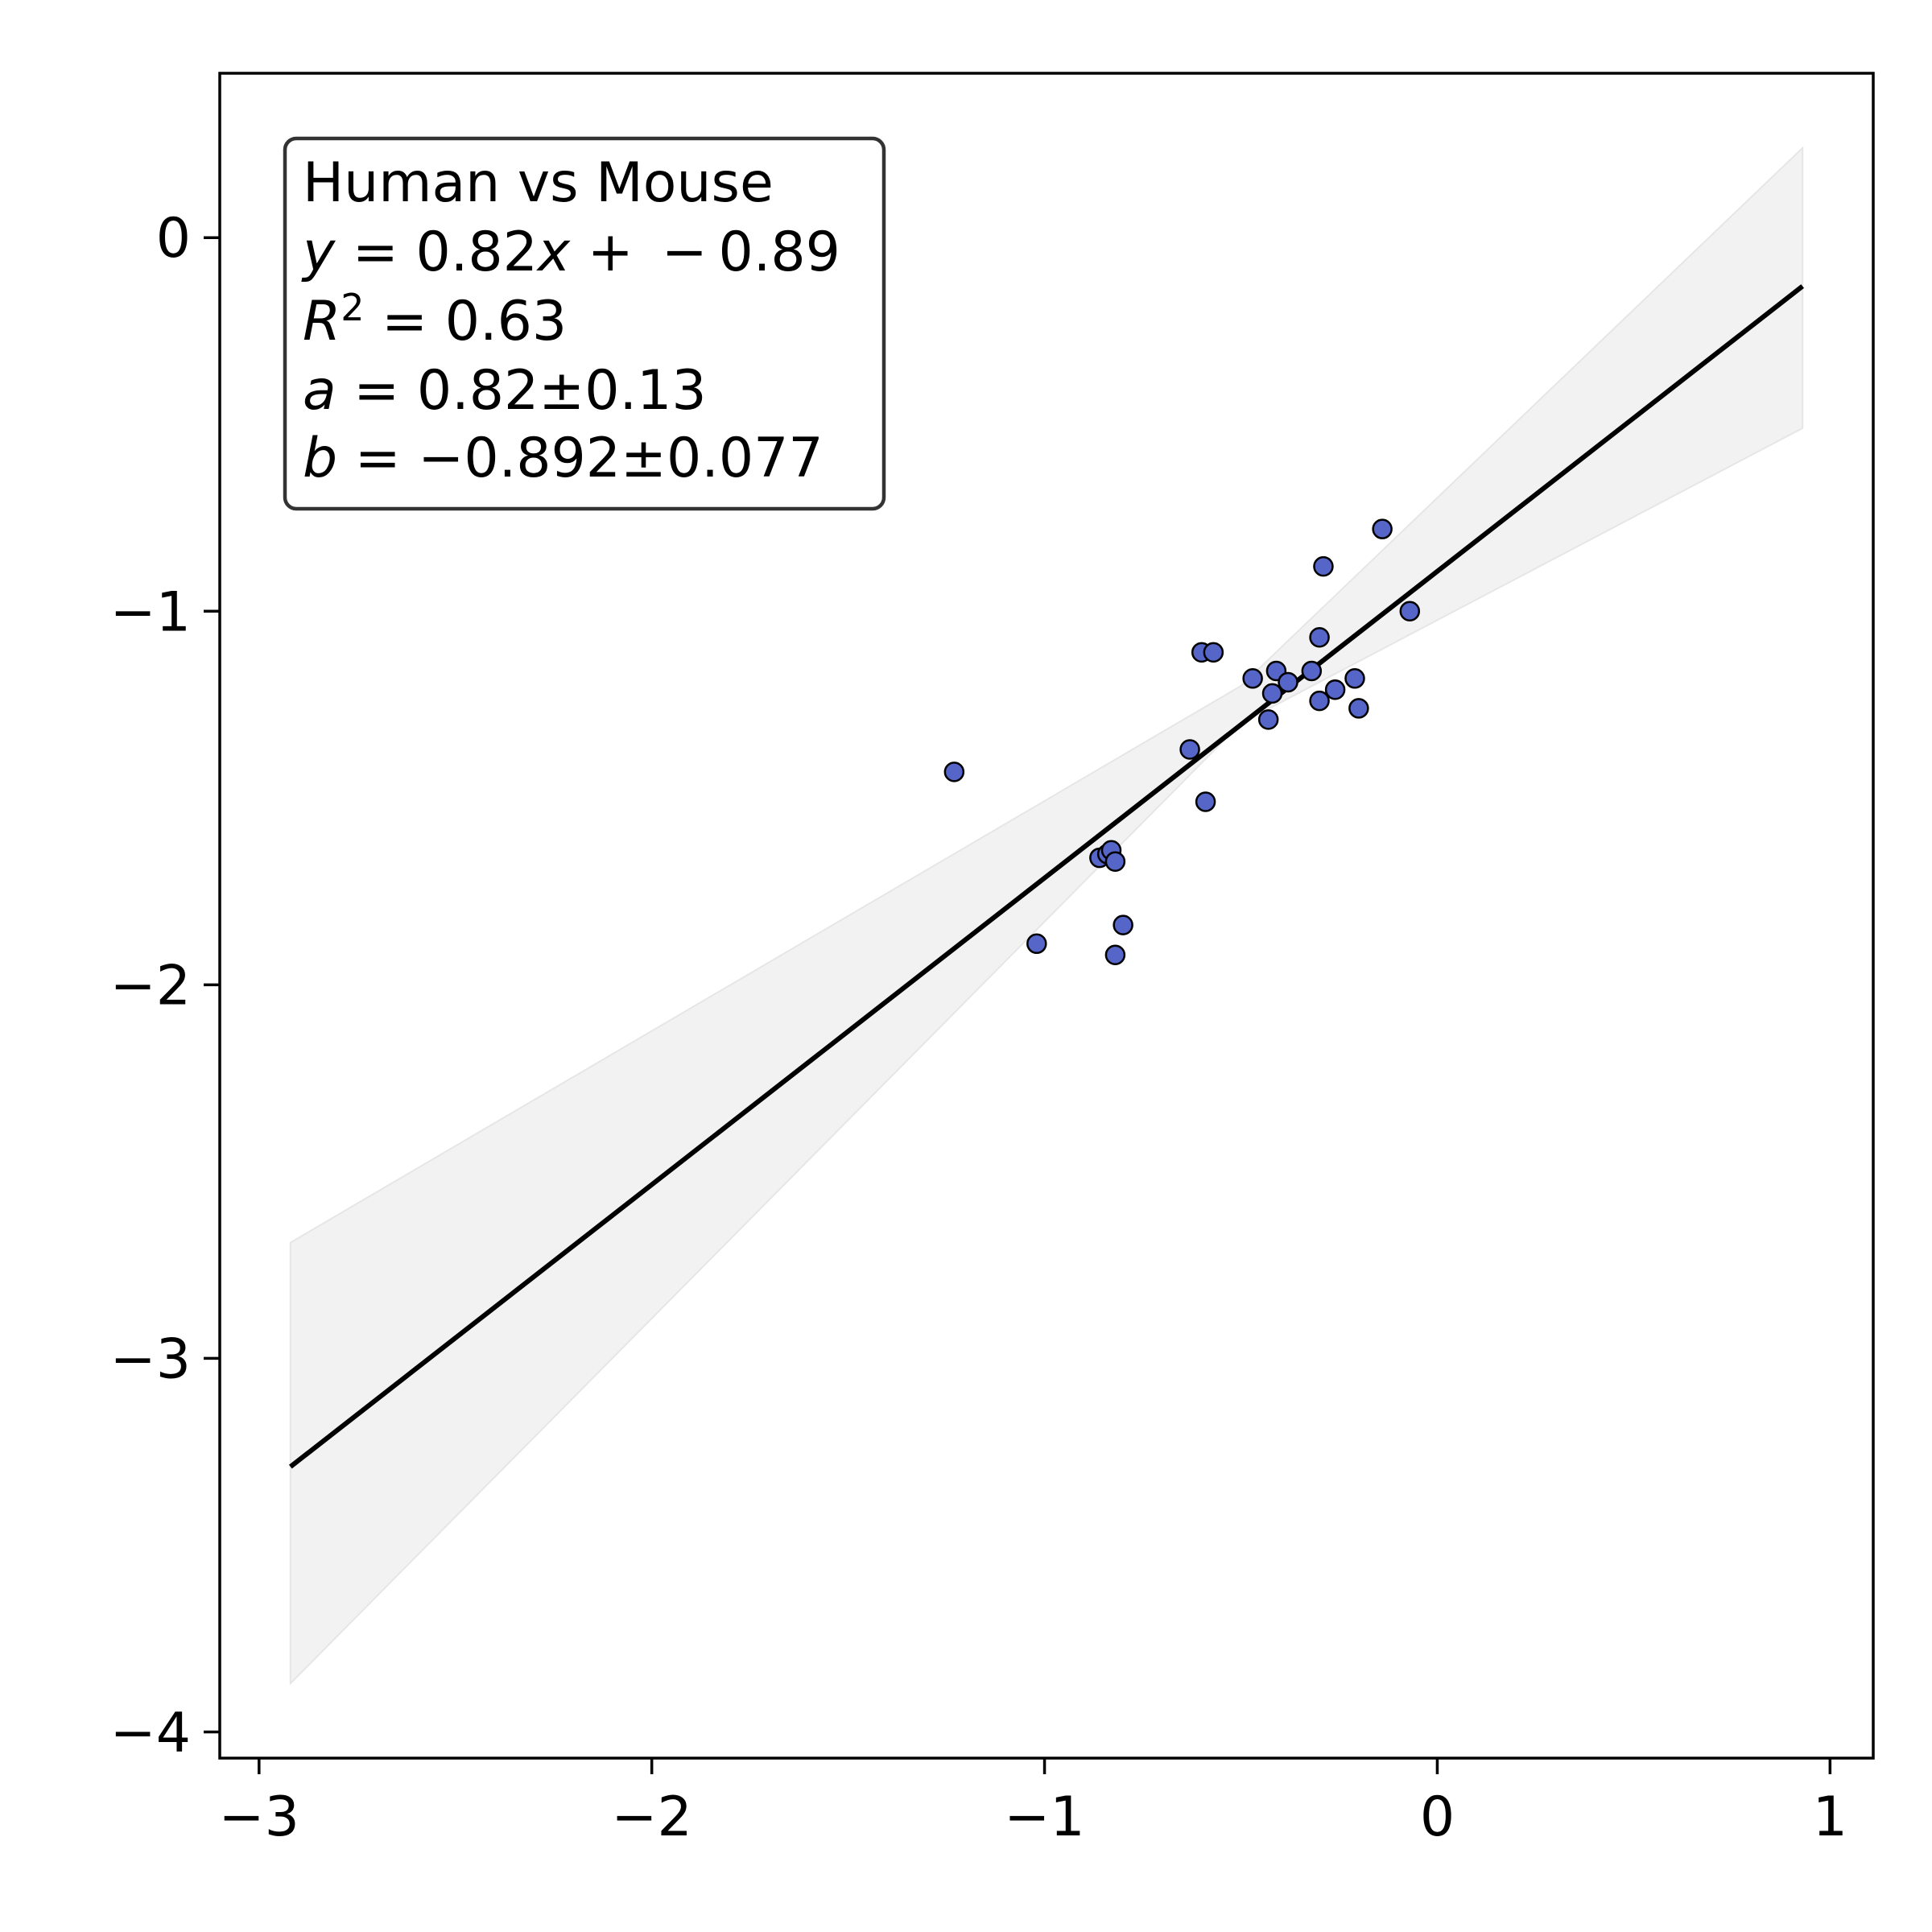 The height and width of the screenshot is (1932, 1932). I want to click on eq-x-symbol: x, so click(553, 252).